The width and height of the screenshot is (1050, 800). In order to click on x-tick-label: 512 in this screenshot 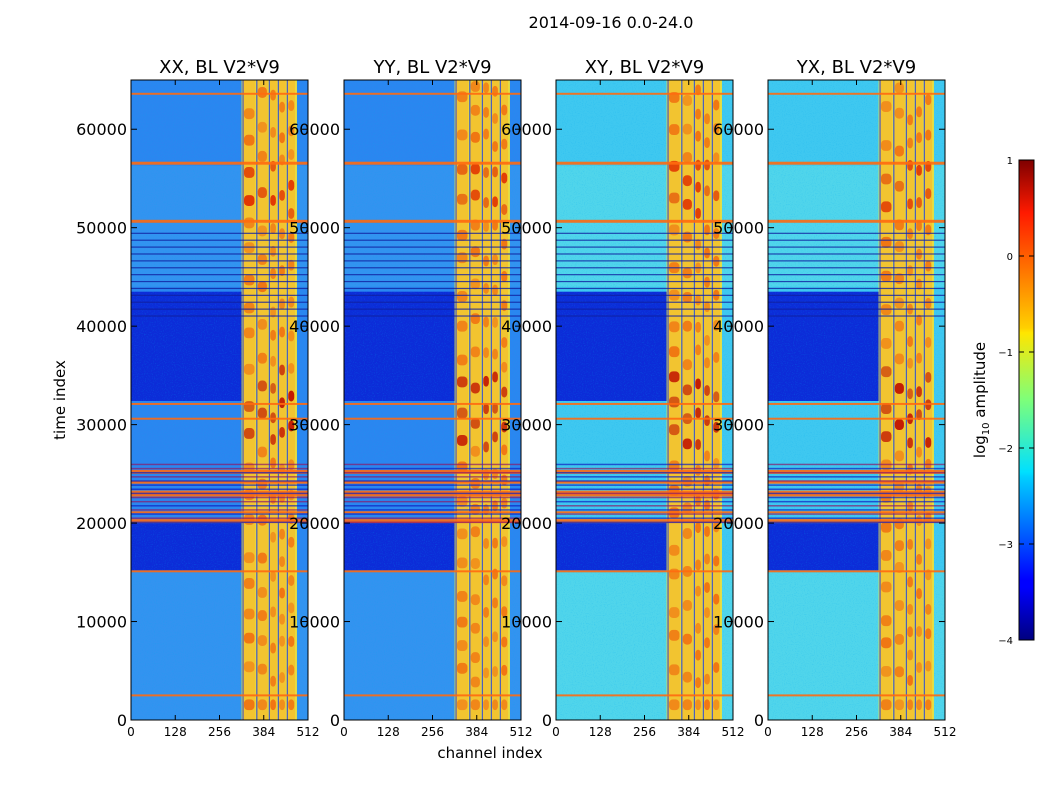, I will do `click(521, 732)`.